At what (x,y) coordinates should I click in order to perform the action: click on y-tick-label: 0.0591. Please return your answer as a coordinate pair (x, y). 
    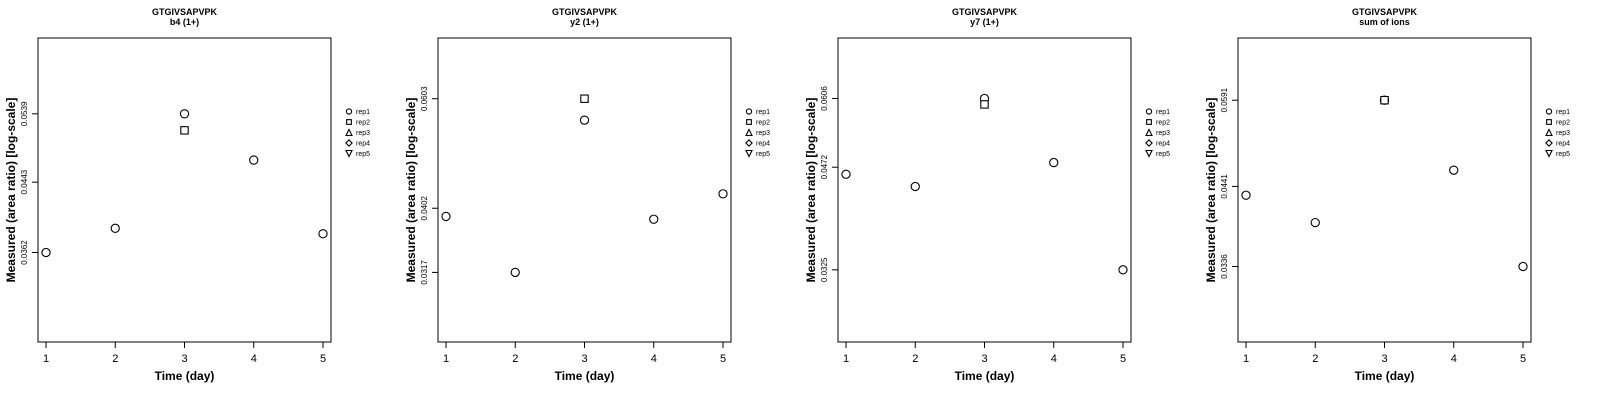
    Looking at the image, I should click on (1224, 99).